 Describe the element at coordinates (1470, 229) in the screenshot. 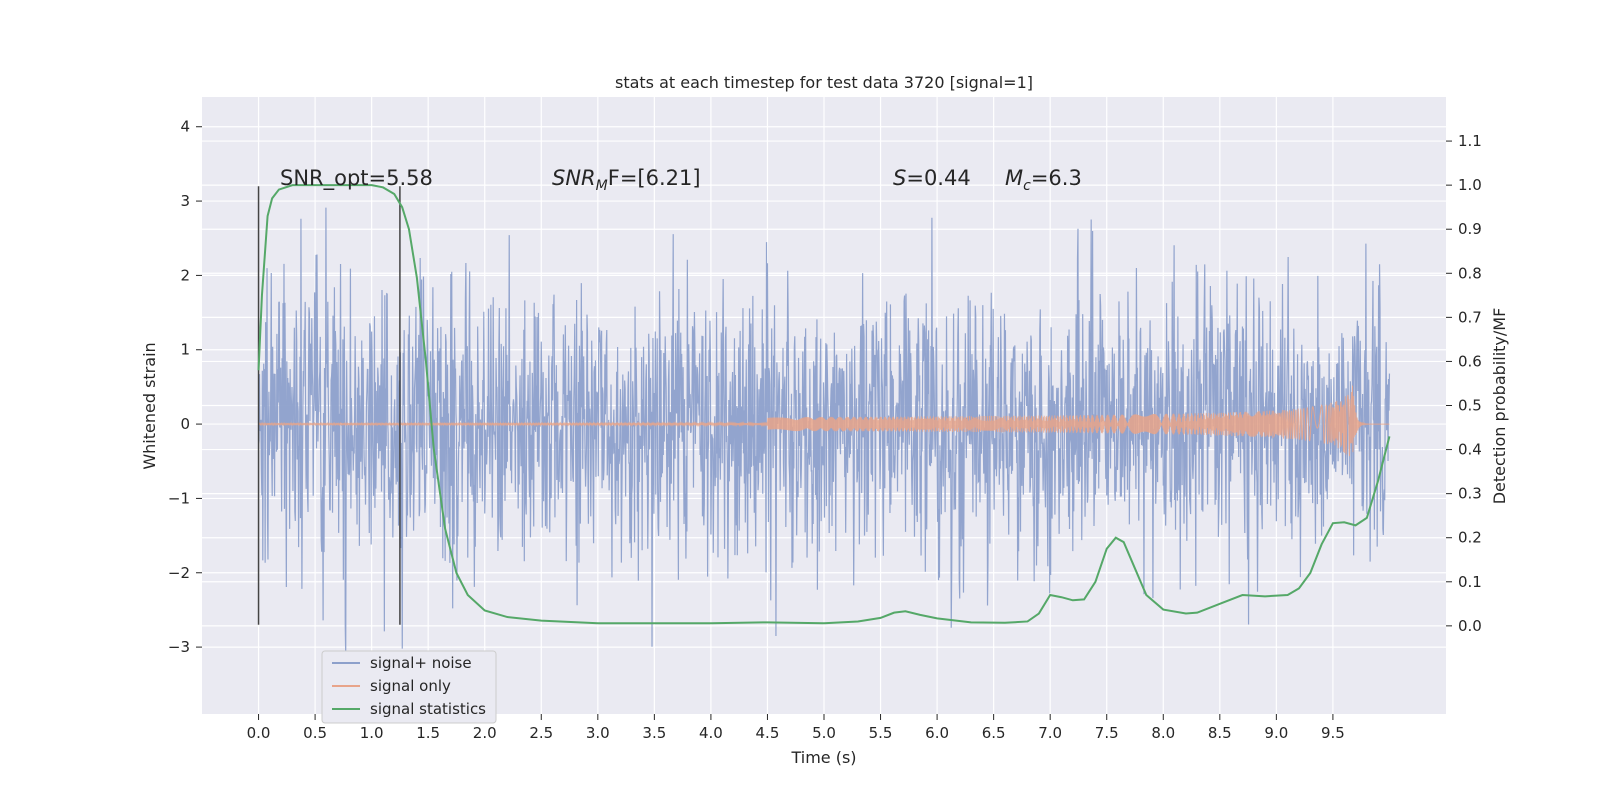

I see `y-right-tick-label: 0.9` at that location.